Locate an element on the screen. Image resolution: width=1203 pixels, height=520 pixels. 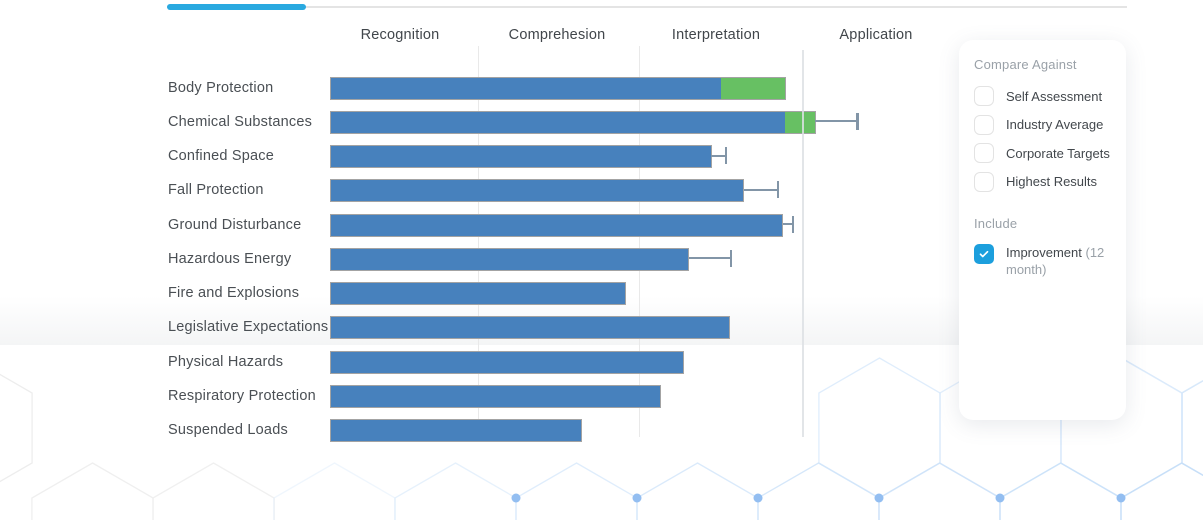
column-header: Interpretation is located at coordinates (716, 35).